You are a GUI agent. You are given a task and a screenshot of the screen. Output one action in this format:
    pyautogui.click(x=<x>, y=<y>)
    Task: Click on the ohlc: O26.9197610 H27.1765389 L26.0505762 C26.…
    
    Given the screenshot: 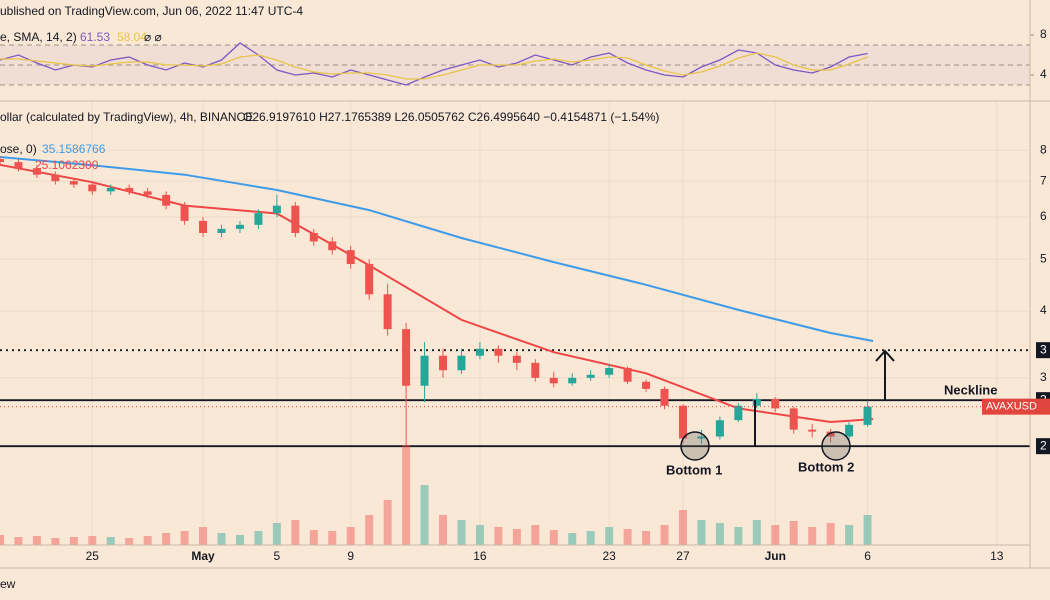 What is the action you would take?
    pyautogui.click(x=451, y=117)
    